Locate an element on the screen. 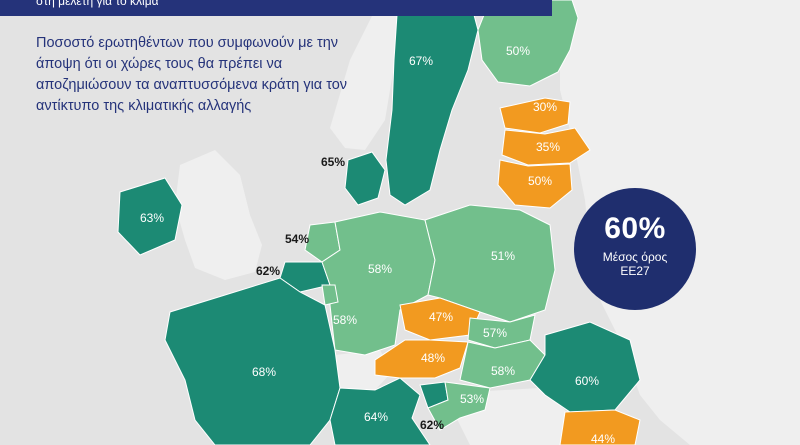 The height and width of the screenshot is (445, 800). label-croatia: 53% is located at coordinates (472, 399).